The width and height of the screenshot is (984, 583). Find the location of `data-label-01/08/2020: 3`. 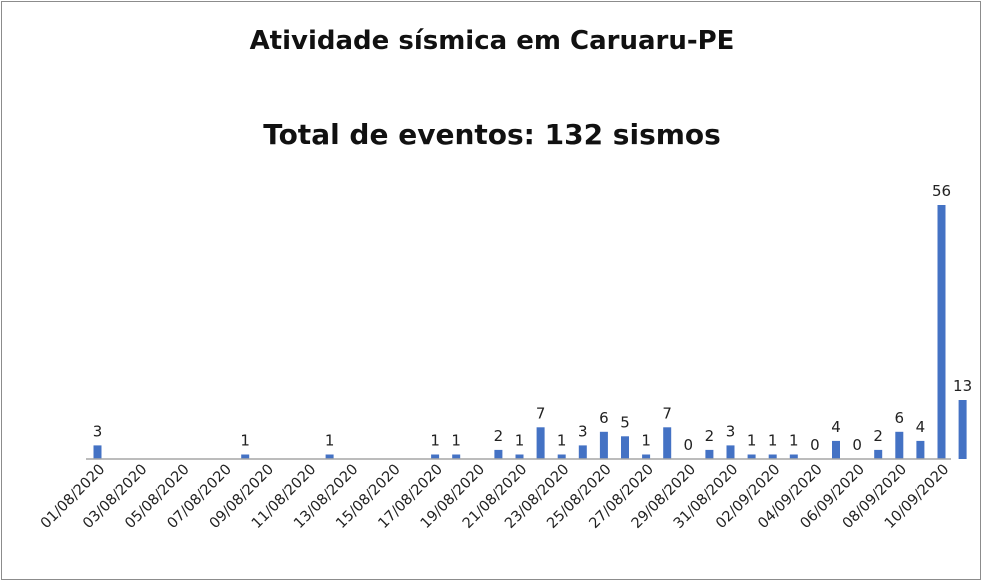

data-label-01/08/2020: 3 is located at coordinates (98, 431).